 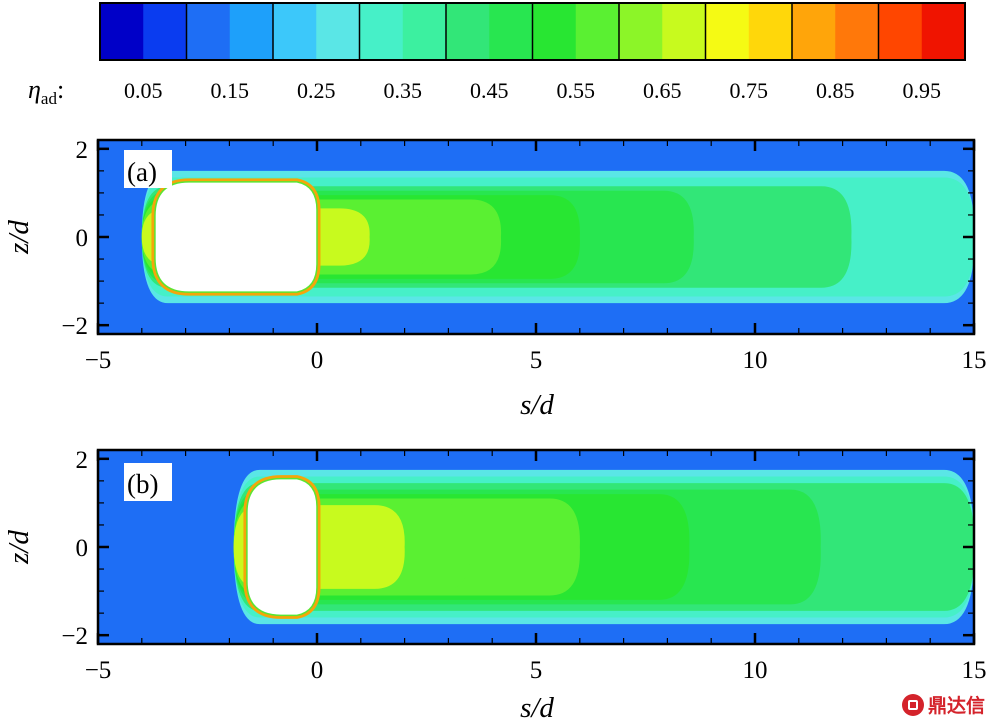 I want to click on colorbar-swatches, so click(x=533, y=31).